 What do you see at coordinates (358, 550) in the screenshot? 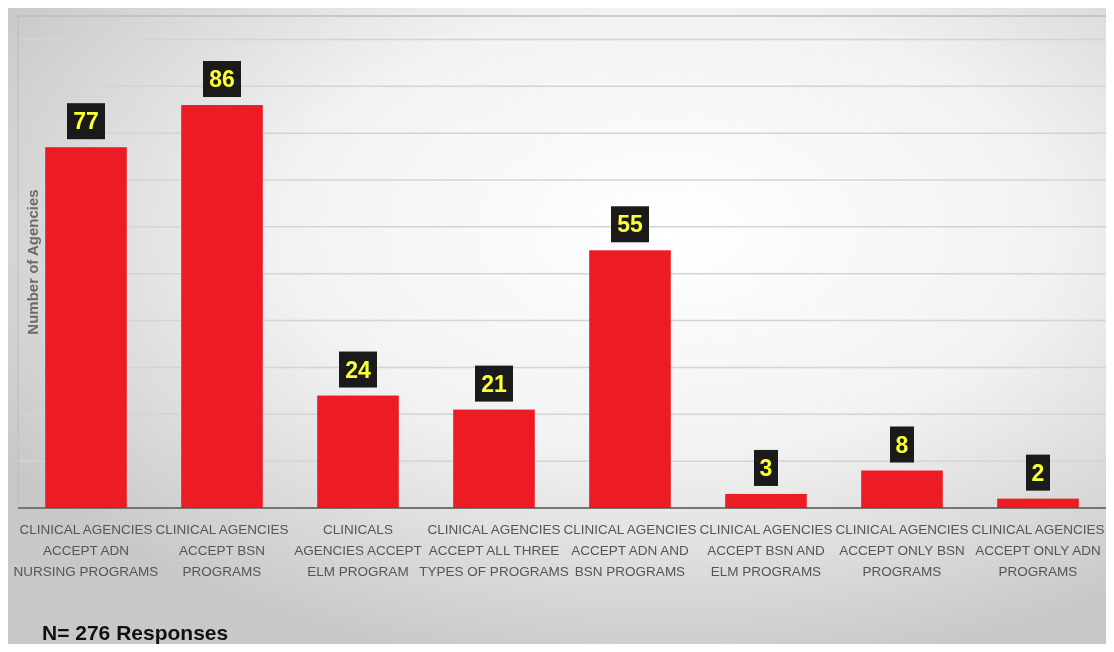
I see `x-tick-label: CLINICALS AGENCIES ACCEPT ELM PROGRAM` at bounding box center [358, 550].